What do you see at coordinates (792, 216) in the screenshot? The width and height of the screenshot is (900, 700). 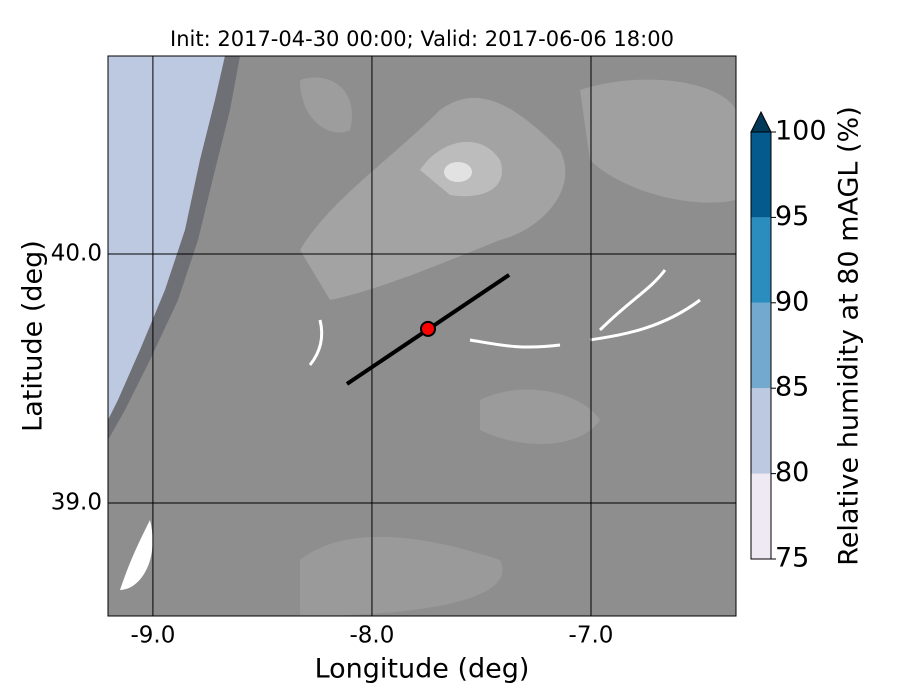 I see `colorbar-tick-label: 95` at bounding box center [792, 216].